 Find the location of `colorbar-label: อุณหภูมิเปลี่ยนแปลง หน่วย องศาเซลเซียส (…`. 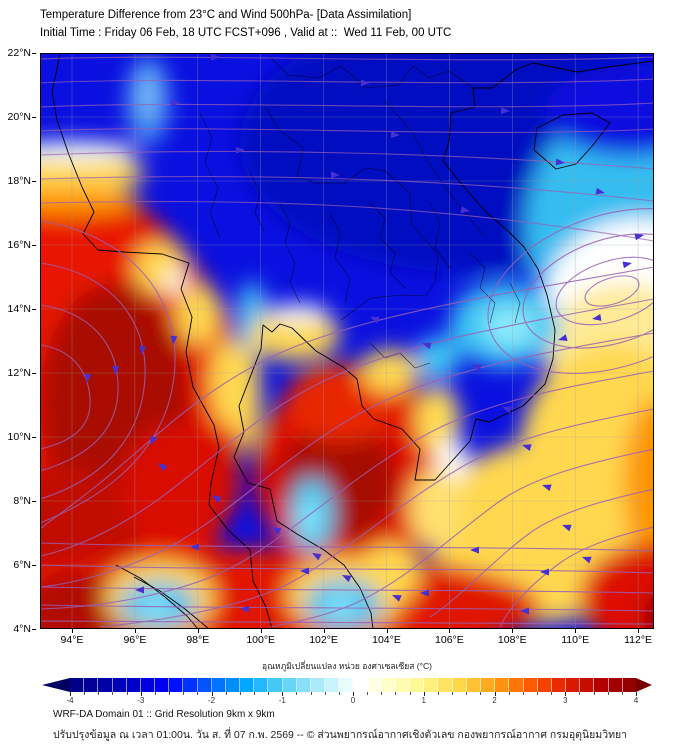

colorbar-label: อุณหภูมิเปลี่ยนแปลง หน่วย องศาเซลเซียส (… is located at coordinates (347, 666).